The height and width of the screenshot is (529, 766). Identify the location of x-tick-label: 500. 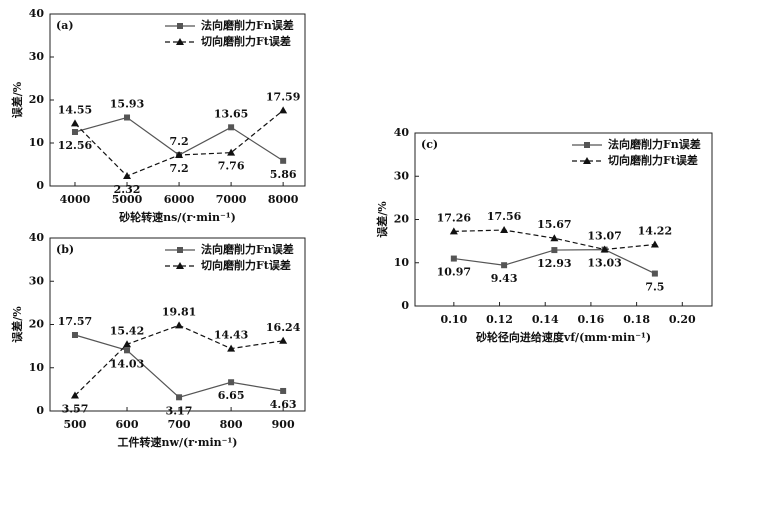
(74, 424).